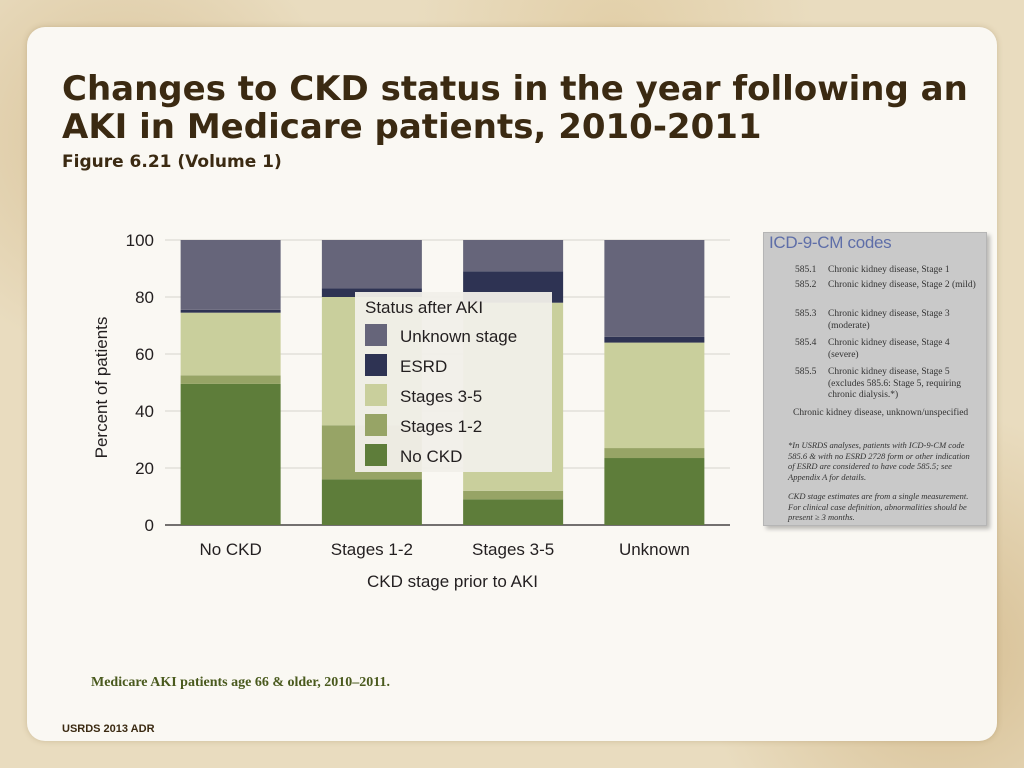 This screenshot has height=768, width=1024. I want to click on icd-code: 585.5, so click(806, 372).